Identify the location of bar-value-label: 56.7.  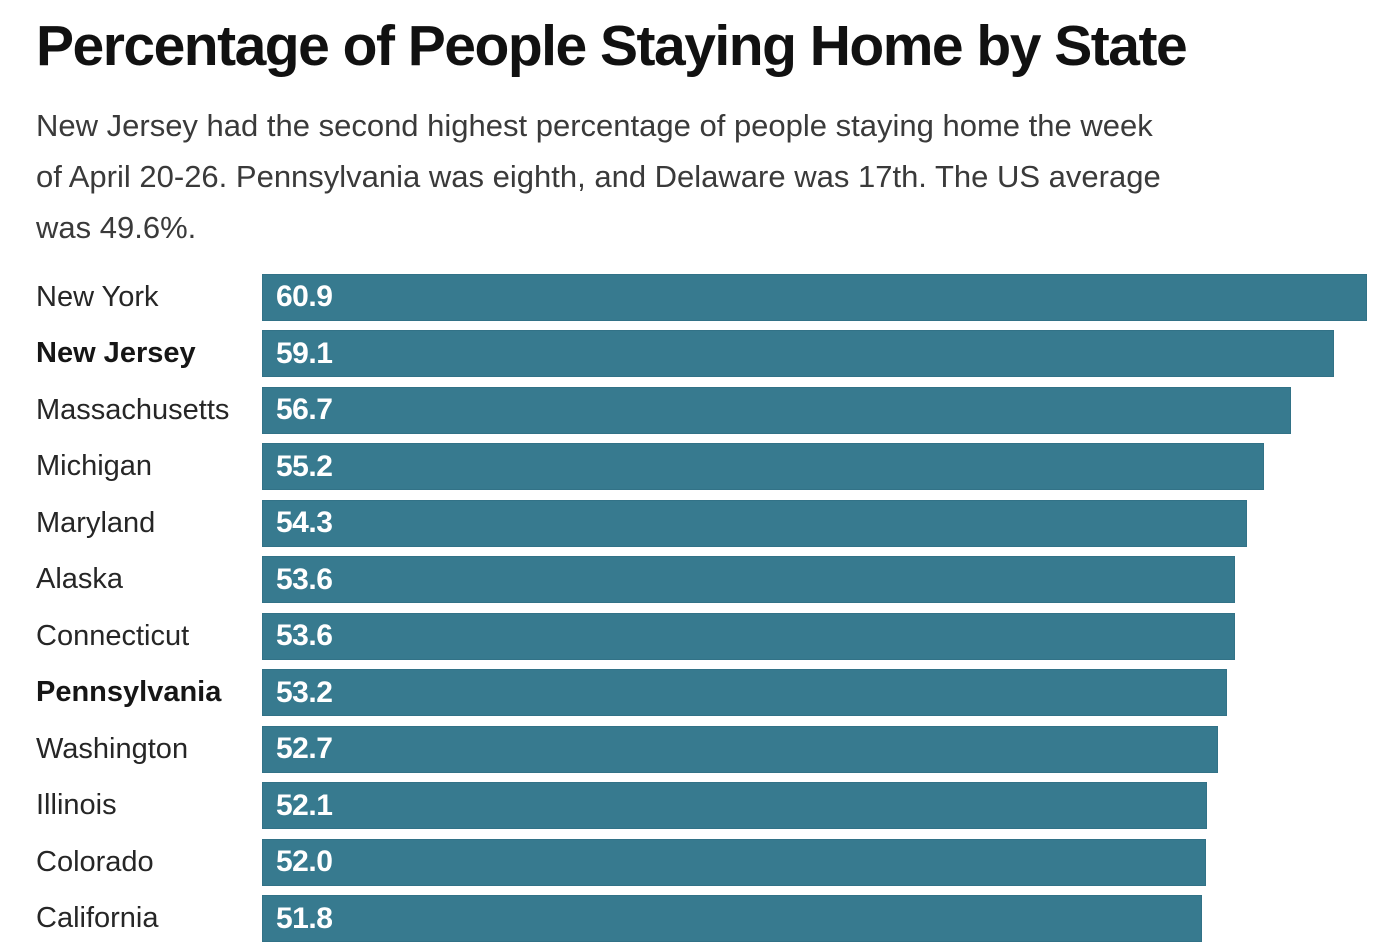
(304, 410).